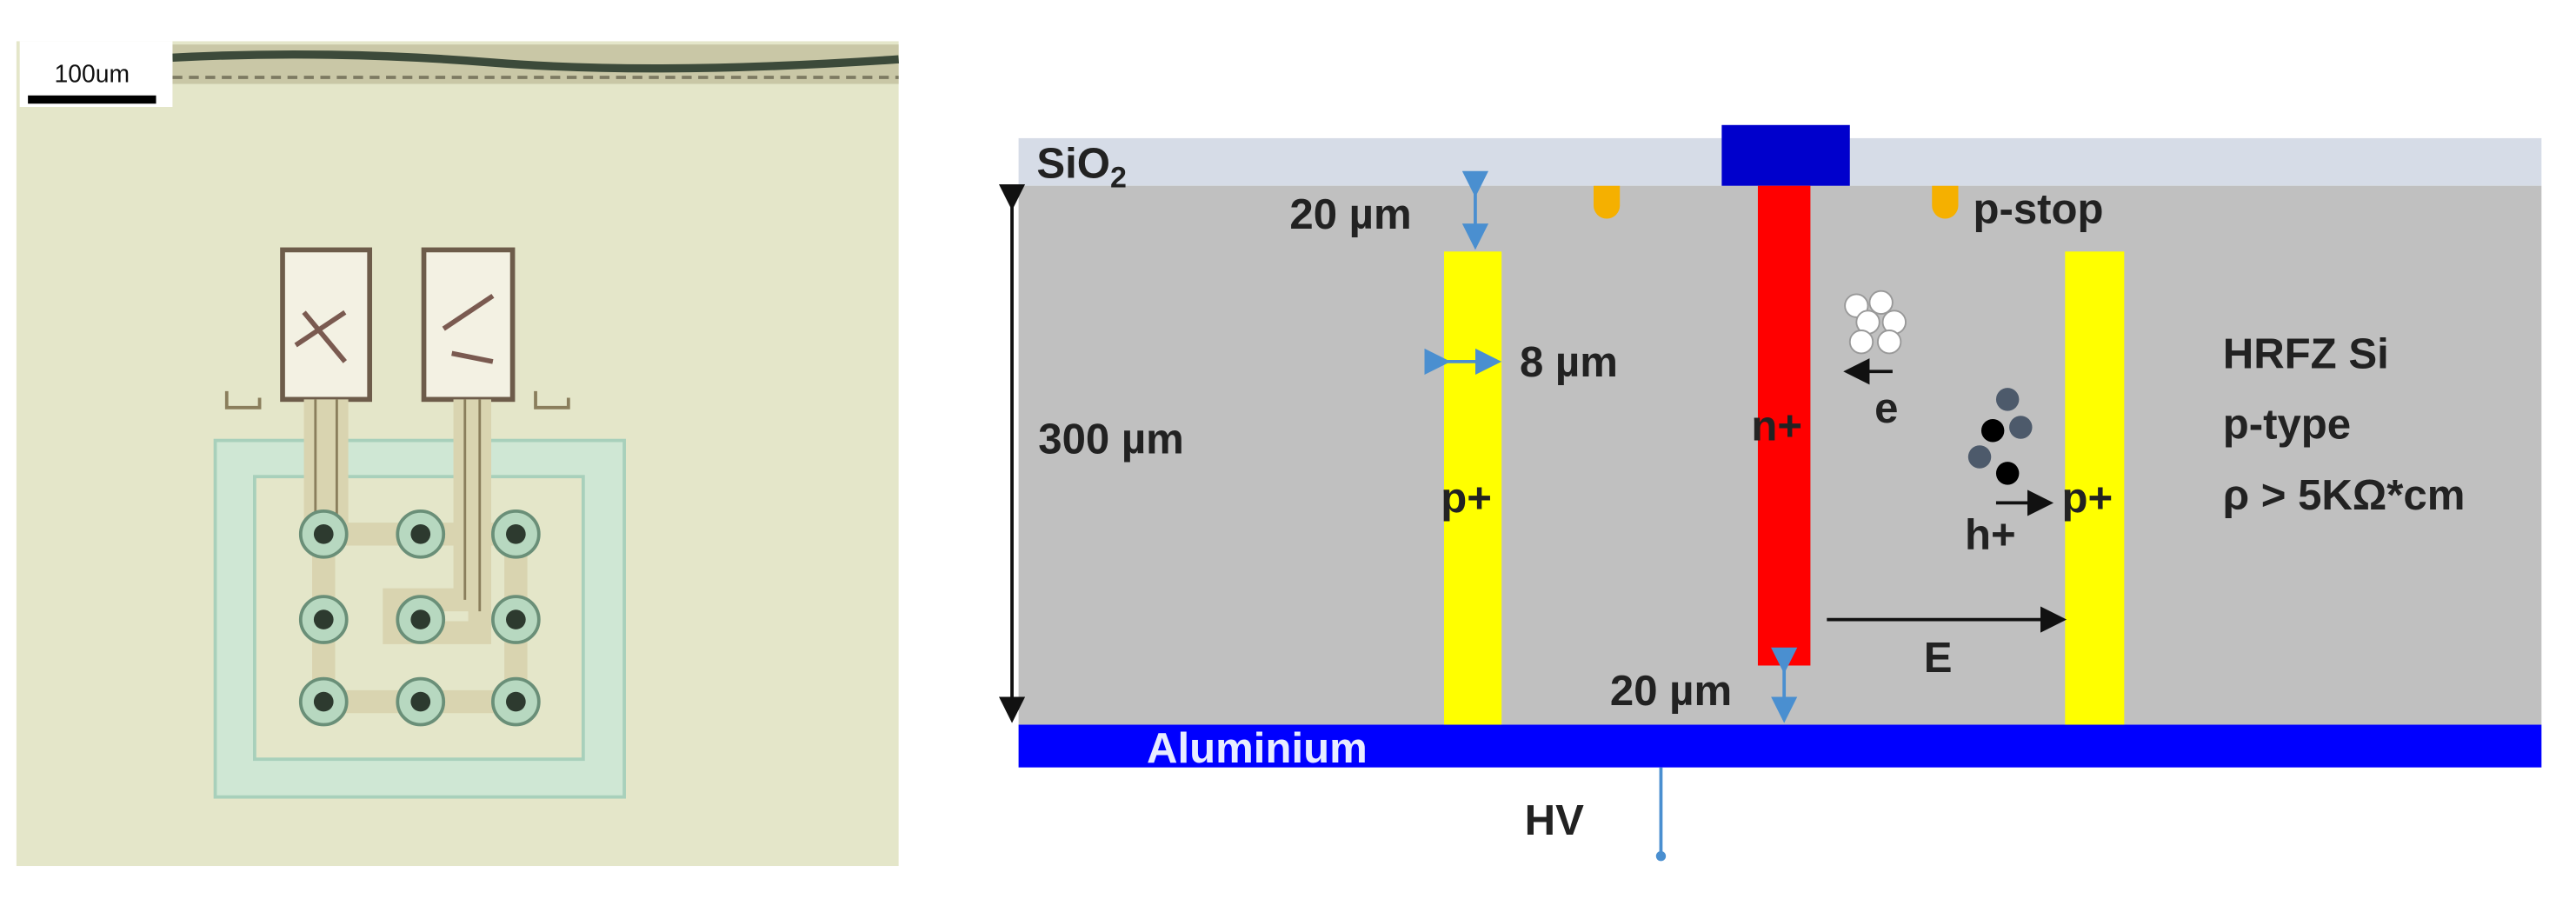 This screenshot has height=899, width=2576. What do you see at coordinates (2306, 354) in the screenshot?
I see `material-line: HRFZ Si` at bounding box center [2306, 354].